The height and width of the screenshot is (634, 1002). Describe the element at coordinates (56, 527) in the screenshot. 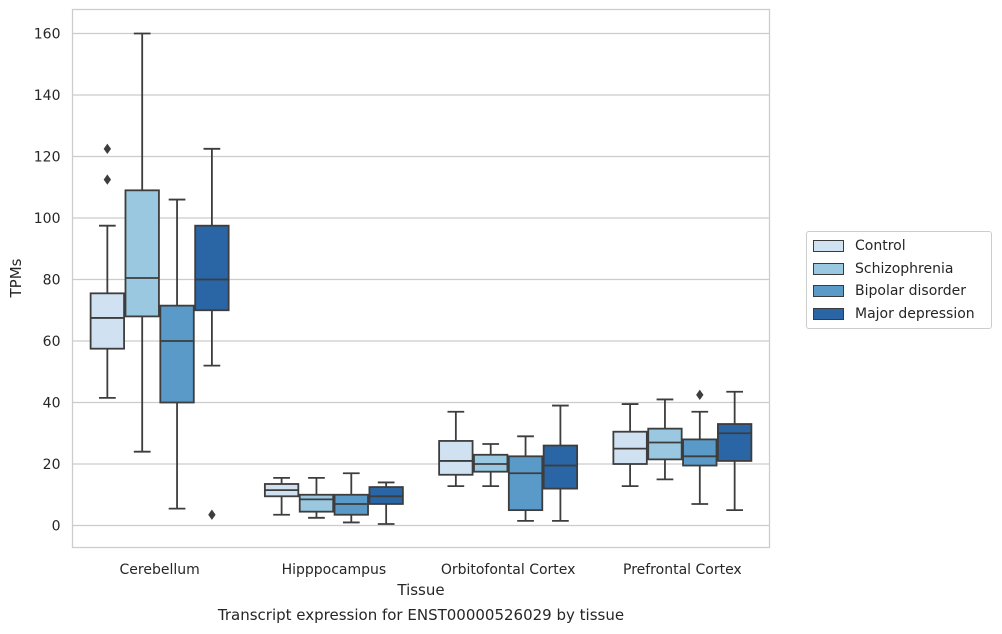

I see `y-tick-label: 0` at that location.